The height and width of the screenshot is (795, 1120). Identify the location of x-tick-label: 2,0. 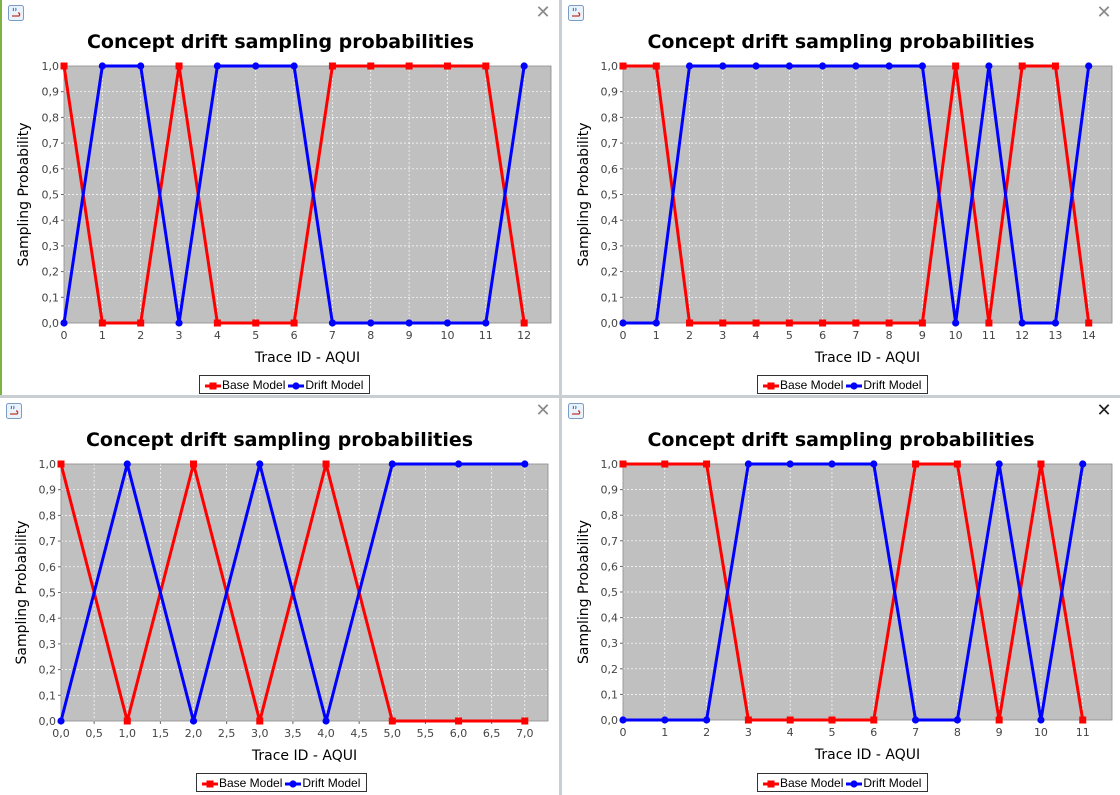
(194, 733).